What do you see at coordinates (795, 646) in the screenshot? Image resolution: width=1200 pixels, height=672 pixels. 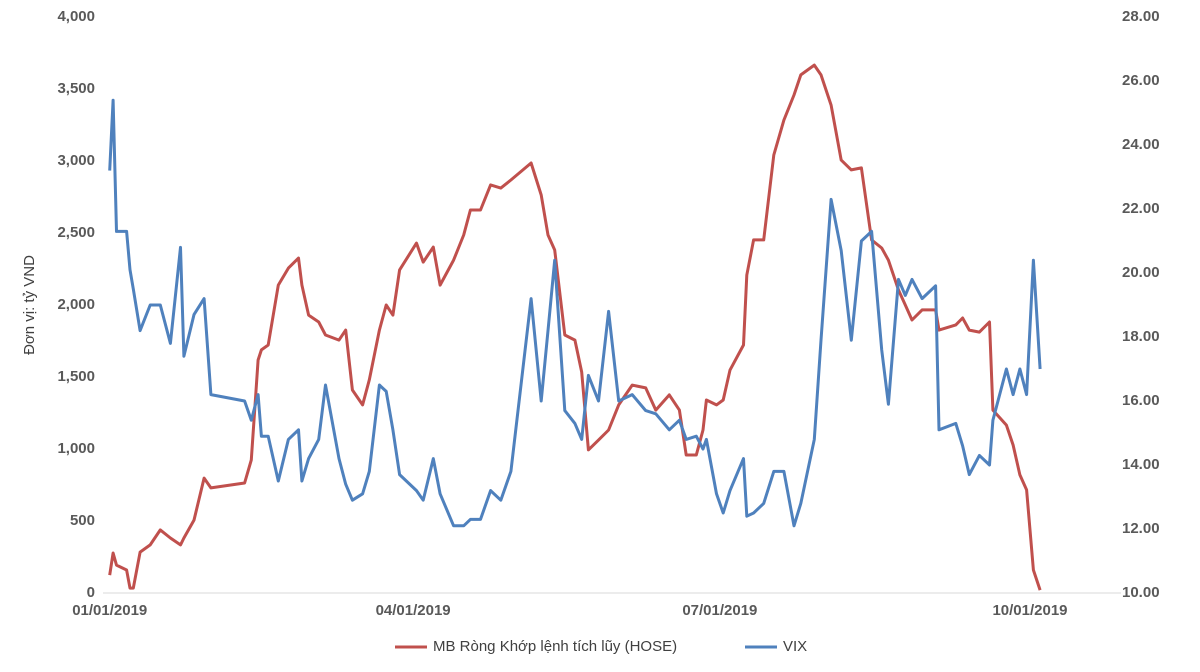 I see `legend-label: VIX` at bounding box center [795, 646].